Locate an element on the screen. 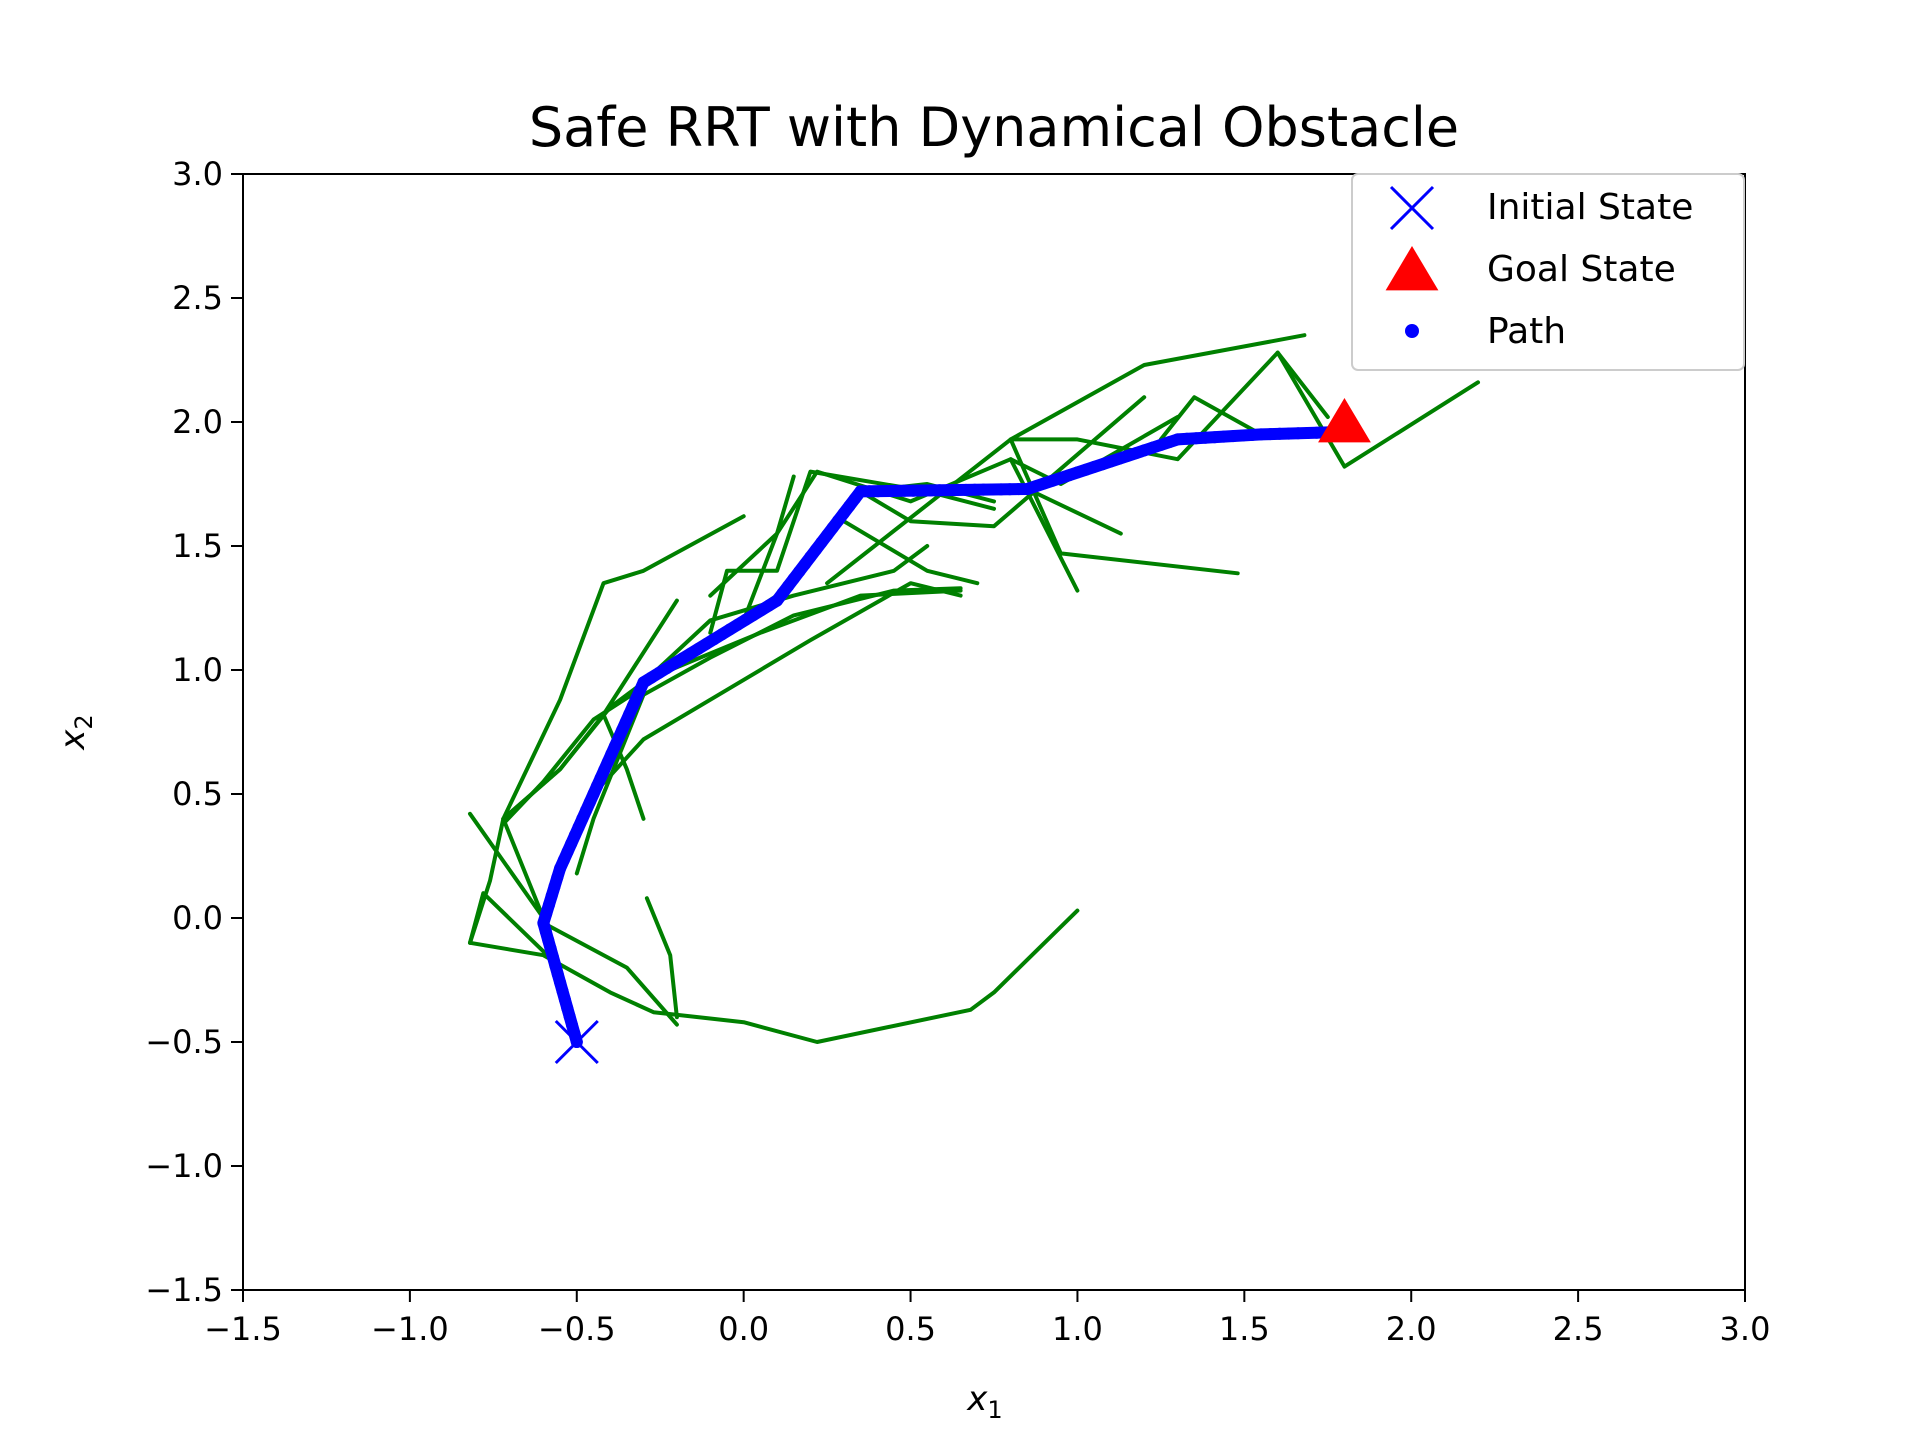 The width and height of the screenshot is (1920, 1439). x-tick-label: 1.0 is located at coordinates (1077, 1329).